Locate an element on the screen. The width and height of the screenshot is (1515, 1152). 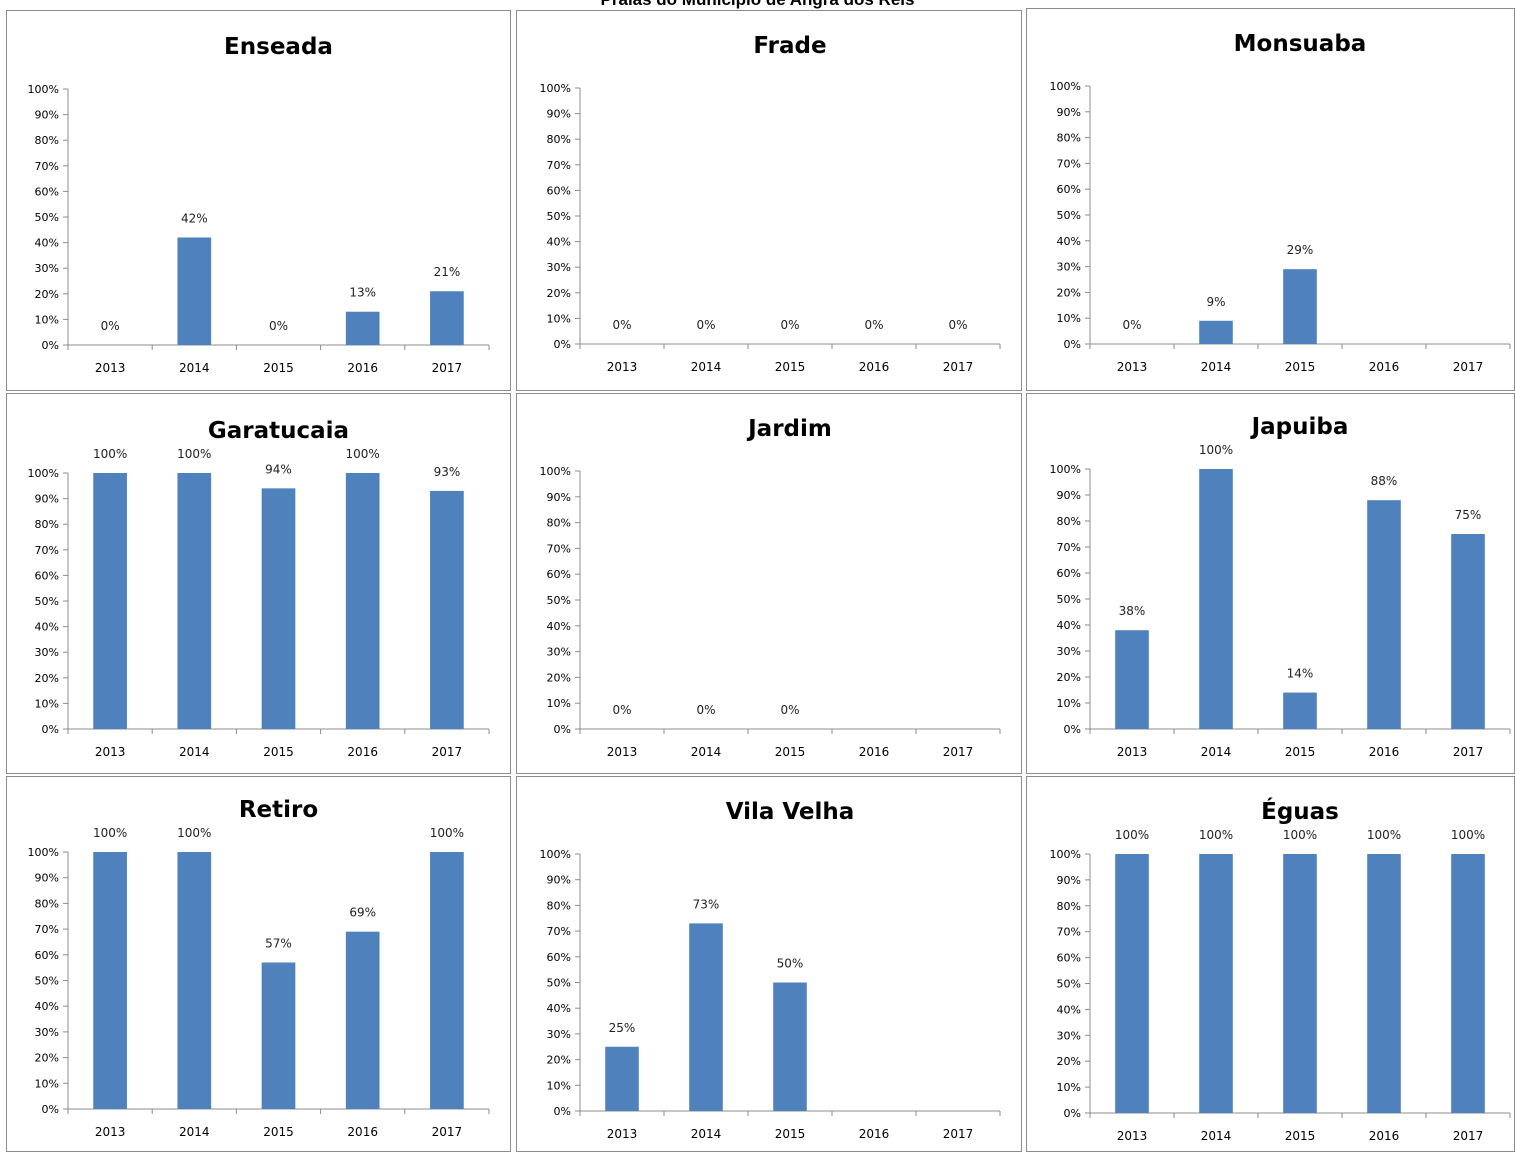
chart-title: Frade is located at coordinates (789, 46).